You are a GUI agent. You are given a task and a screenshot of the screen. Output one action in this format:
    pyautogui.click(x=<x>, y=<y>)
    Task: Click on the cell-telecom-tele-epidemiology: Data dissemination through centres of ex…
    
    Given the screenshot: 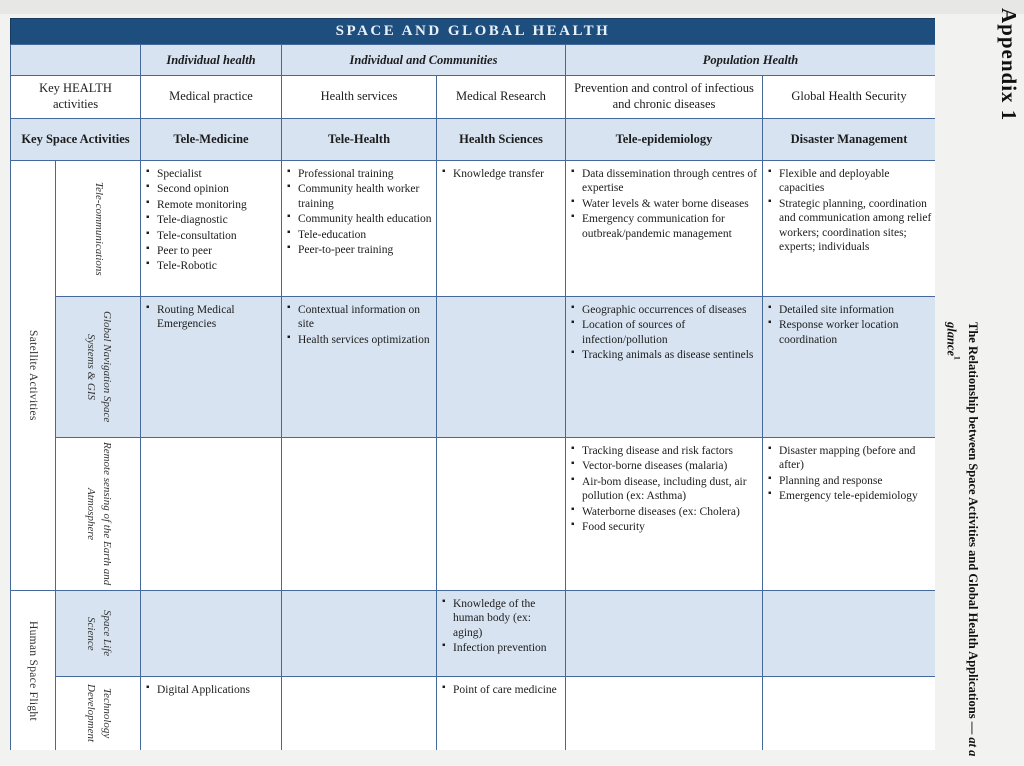 What is the action you would take?
    pyautogui.click(x=663, y=228)
    